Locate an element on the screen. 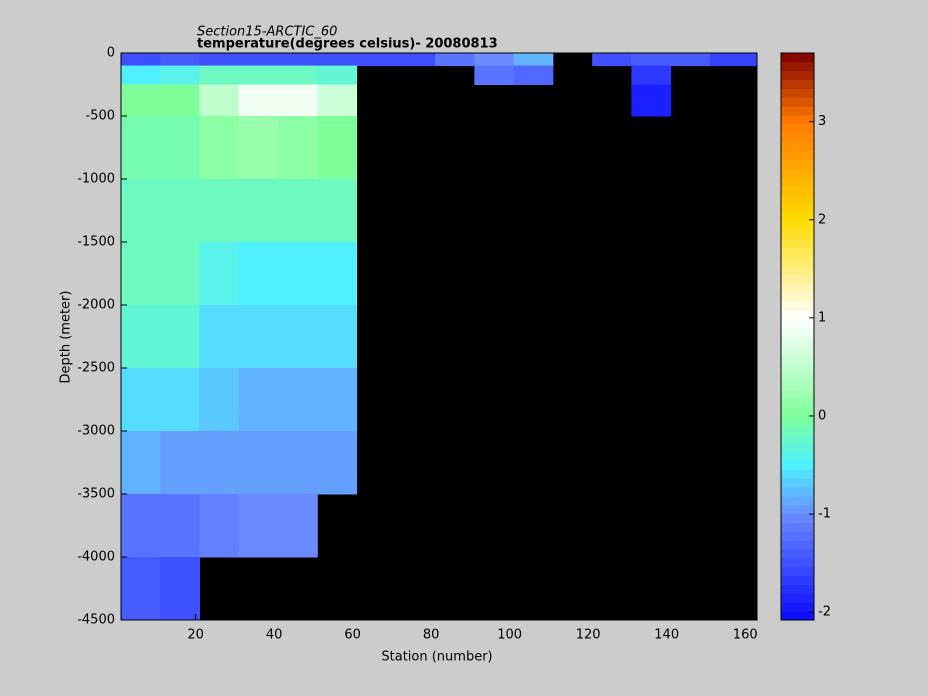 This screenshot has height=696, width=928. colorbar-frame is located at coordinates (797, 336).